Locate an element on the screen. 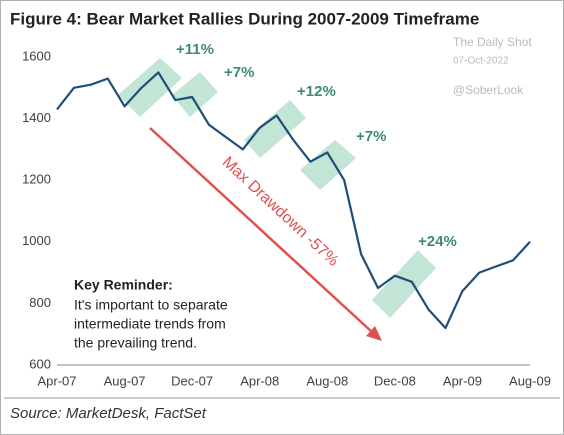  y-tick-label: 1200 is located at coordinates (36, 179).